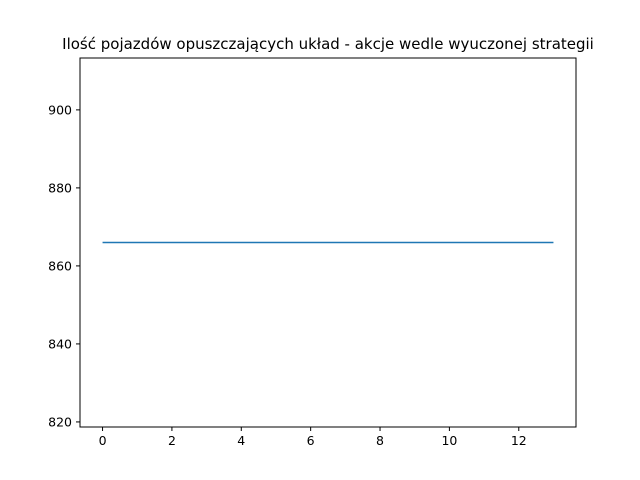  I want to click on x-tick-label: 6, so click(311, 440).